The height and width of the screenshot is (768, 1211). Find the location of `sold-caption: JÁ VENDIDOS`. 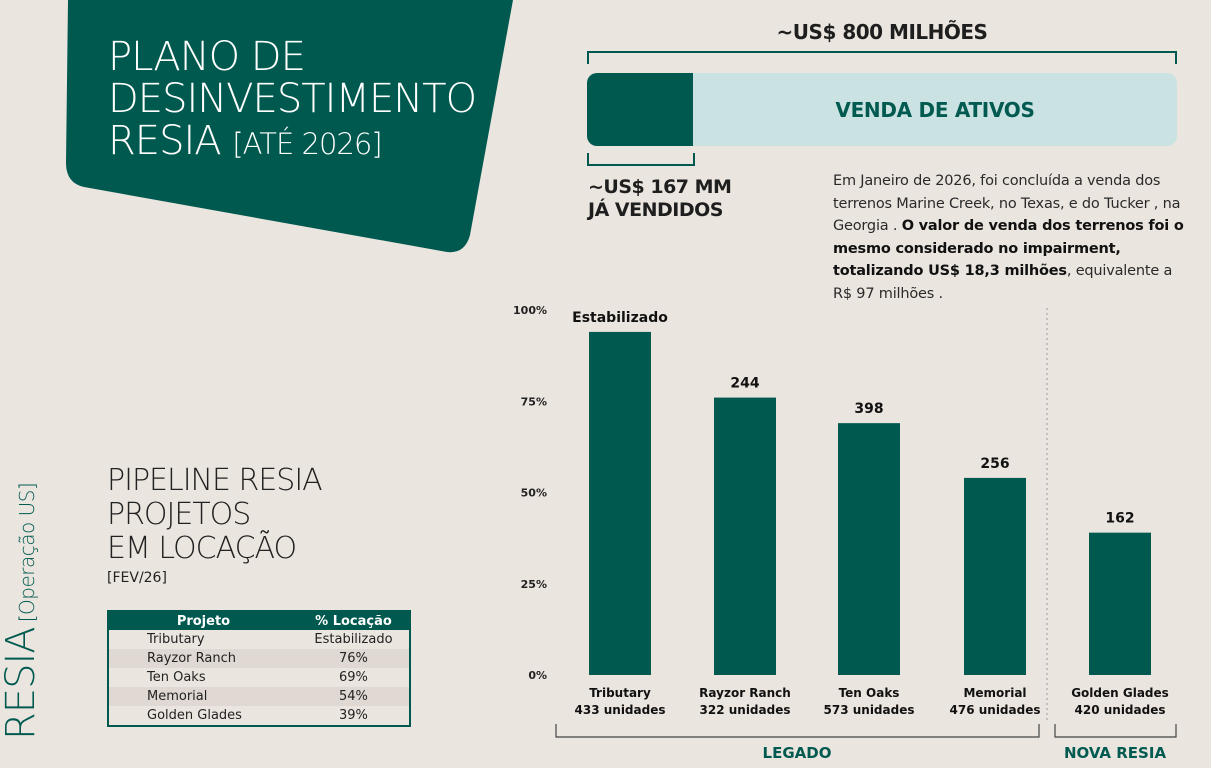

sold-caption: JÁ VENDIDOS is located at coordinates (655, 210).